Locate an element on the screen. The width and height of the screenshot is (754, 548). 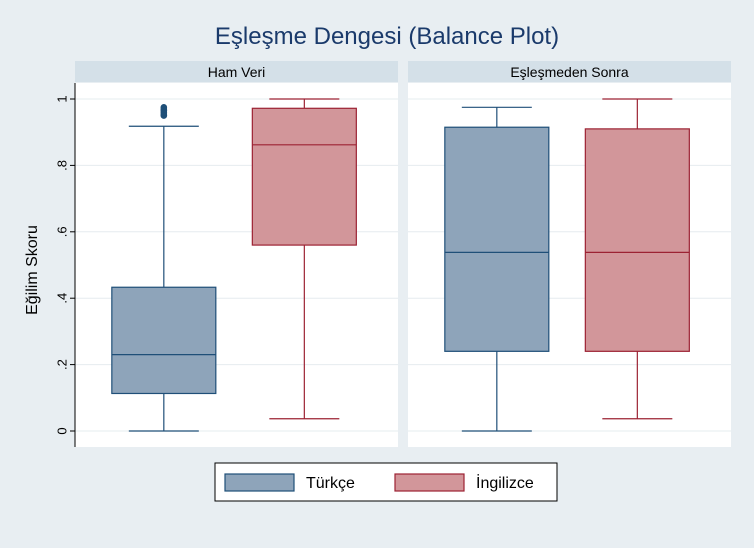
y-tick-label: 0 is located at coordinates (62, 430).